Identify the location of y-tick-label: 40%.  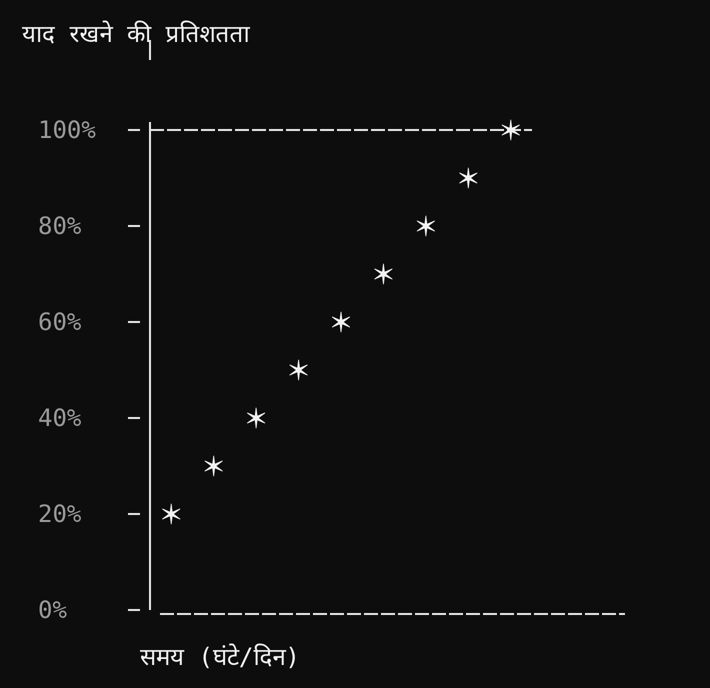
(60, 418).